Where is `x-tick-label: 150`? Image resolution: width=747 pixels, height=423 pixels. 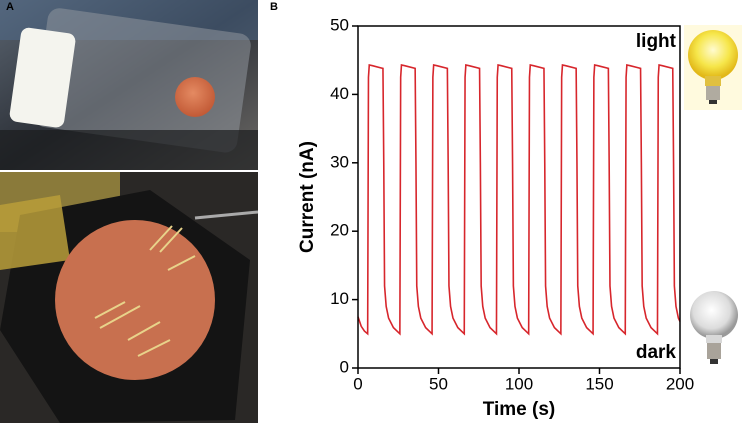
x-tick-label: 150 is located at coordinates (599, 383).